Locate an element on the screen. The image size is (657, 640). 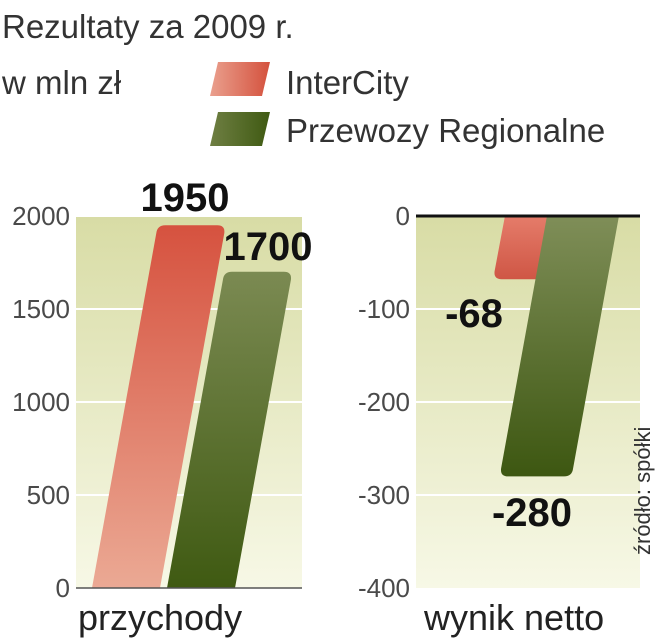
legend-label-intercity: InterCity is located at coordinates (347, 82).